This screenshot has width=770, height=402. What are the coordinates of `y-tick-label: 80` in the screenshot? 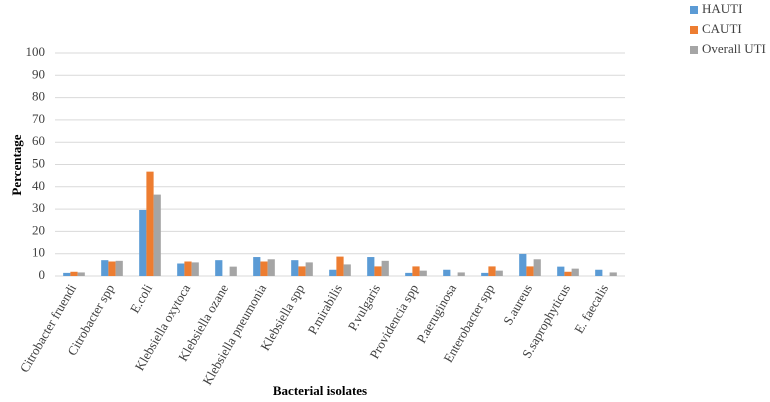 It's located at (38, 96).